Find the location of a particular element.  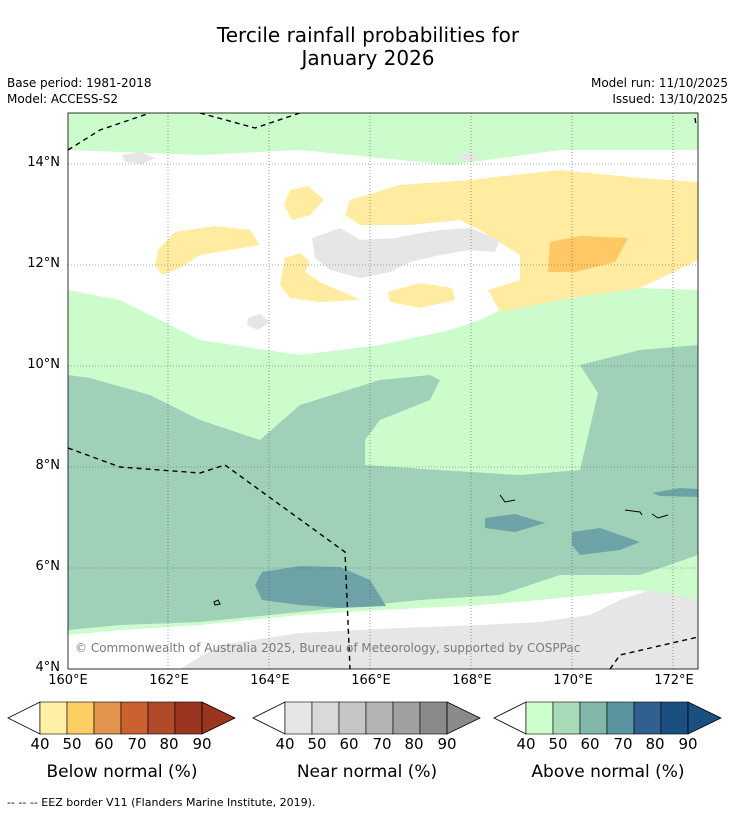

near-normal-40-b is located at coordinates (138, 158).